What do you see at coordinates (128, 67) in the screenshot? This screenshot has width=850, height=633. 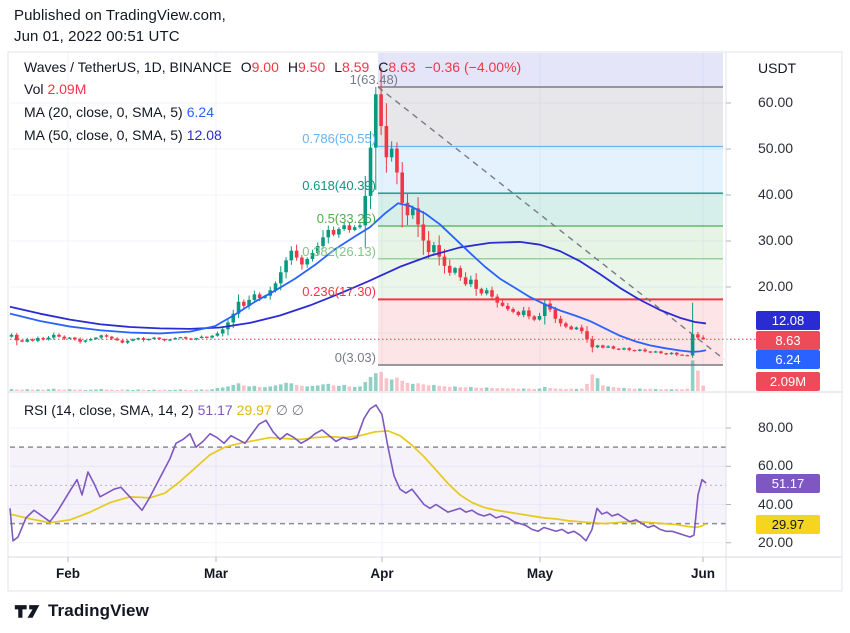 I see `symbol-title: Waves / TetherUS, 1D, BINANCE` at bounding box center [128, 67].